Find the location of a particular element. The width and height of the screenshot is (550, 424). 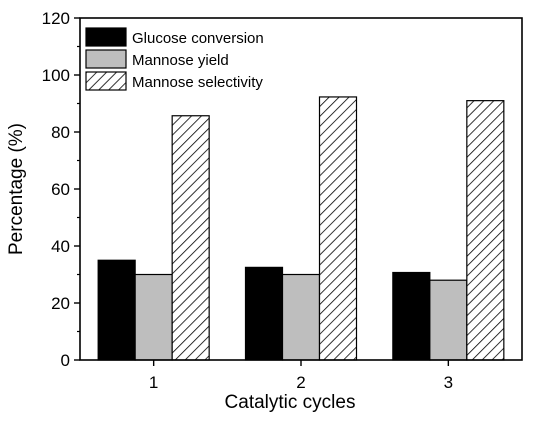

x-tick-label: 2 is located at coordinates (300, 382).